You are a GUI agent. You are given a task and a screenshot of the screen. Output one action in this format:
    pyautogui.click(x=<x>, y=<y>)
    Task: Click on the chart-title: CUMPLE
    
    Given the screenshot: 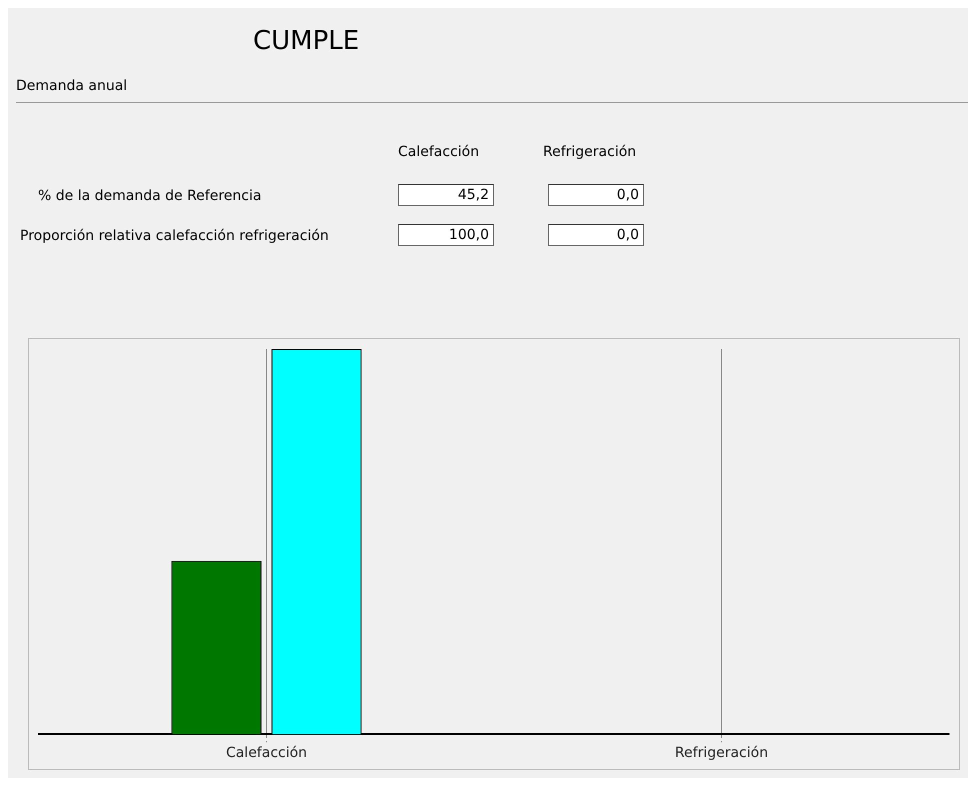 What is the action you would take?
    pyautogui.click(x=306, y=41)
    